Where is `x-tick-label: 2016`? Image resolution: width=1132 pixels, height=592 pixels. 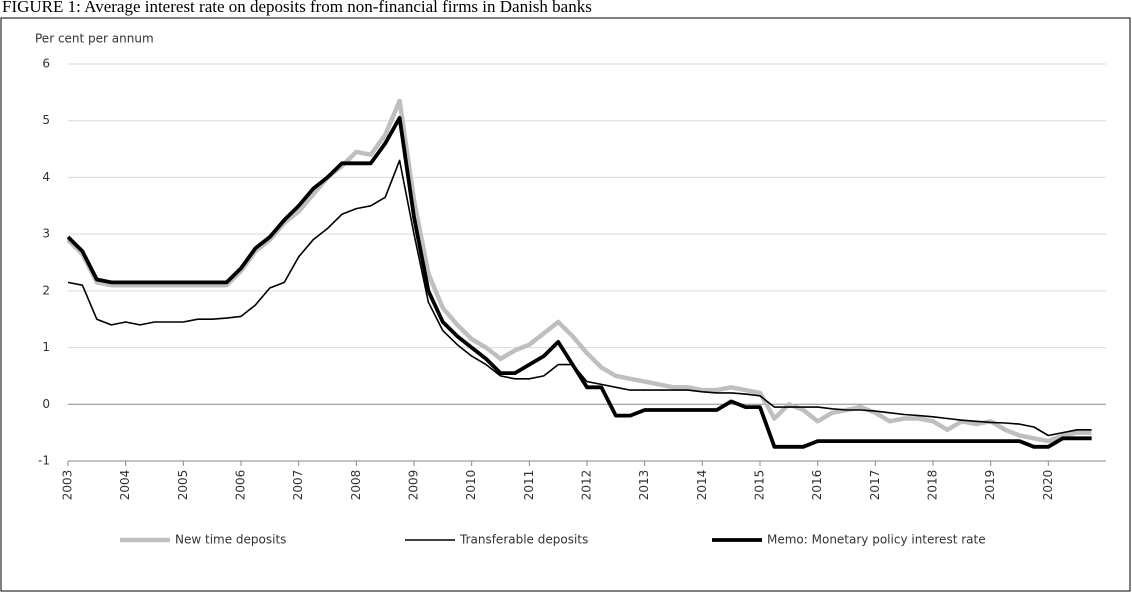
x-tick-label: 2016 is located at coordinates (817, 485).